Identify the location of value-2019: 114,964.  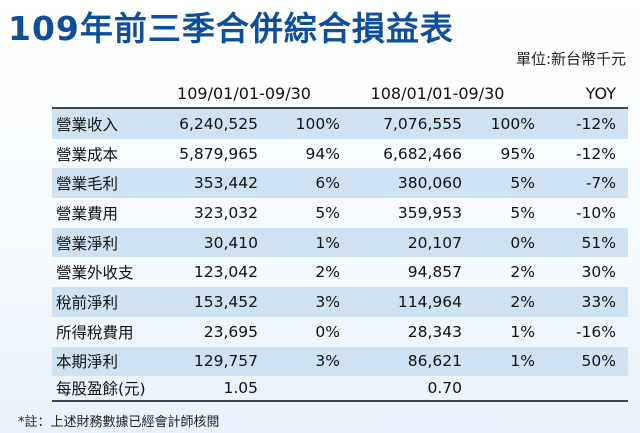
(429, 301).